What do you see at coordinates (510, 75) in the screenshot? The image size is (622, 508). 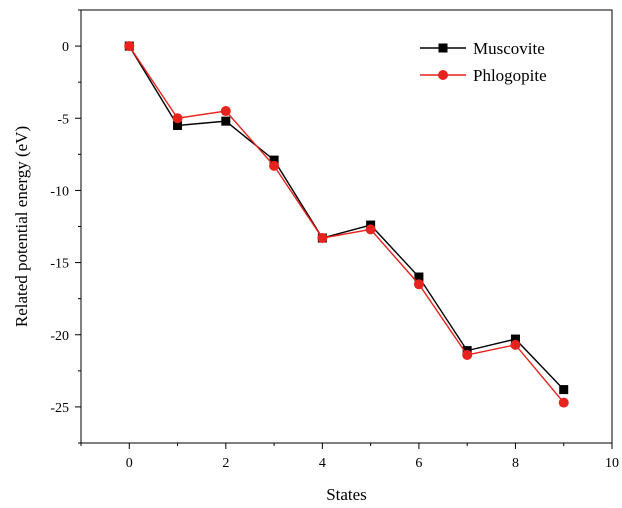 I see `legend-label-phlogopite: Phlogopite` at bounding box center [510, 75].